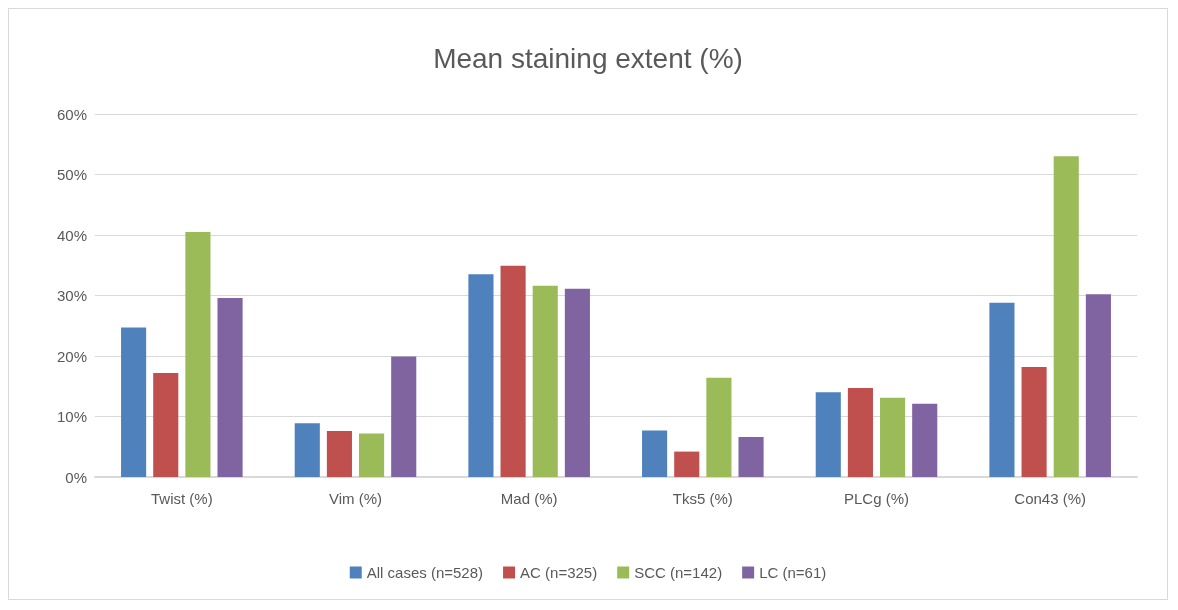  What do you see at coordinates (71, 235) in the screenshot?
I see `y-tick-label: 40%` at bounding box center [71, 235].